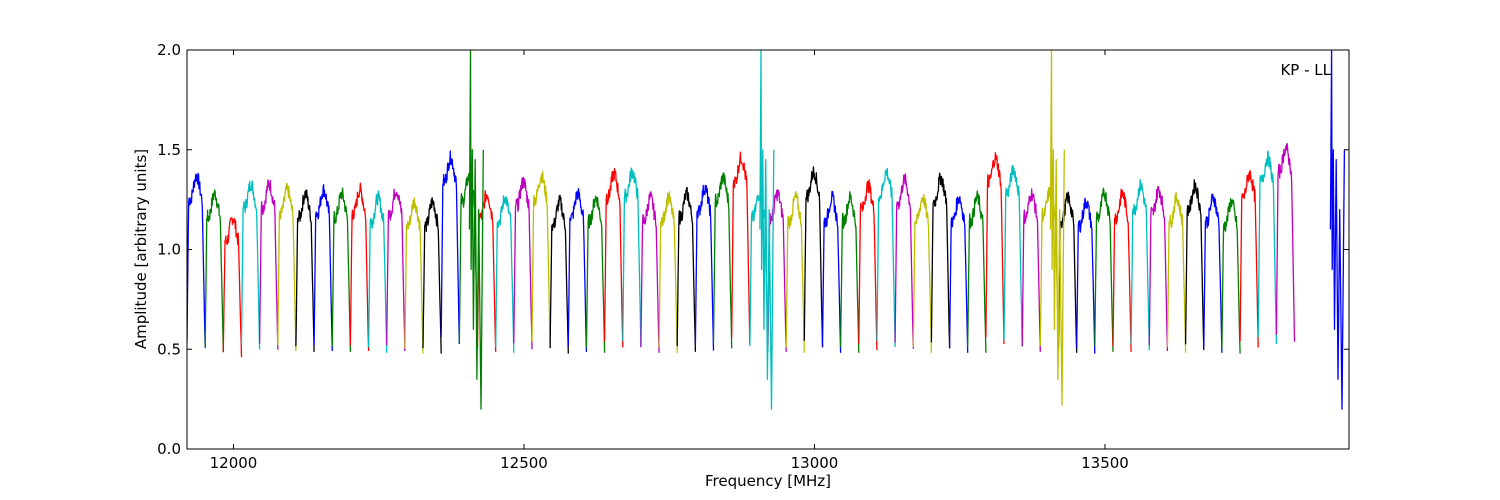  What do you see at coordinates (524, 463) in the screenshot?
I see `x-tick-label: 12500` at bounding box center [524, 463].